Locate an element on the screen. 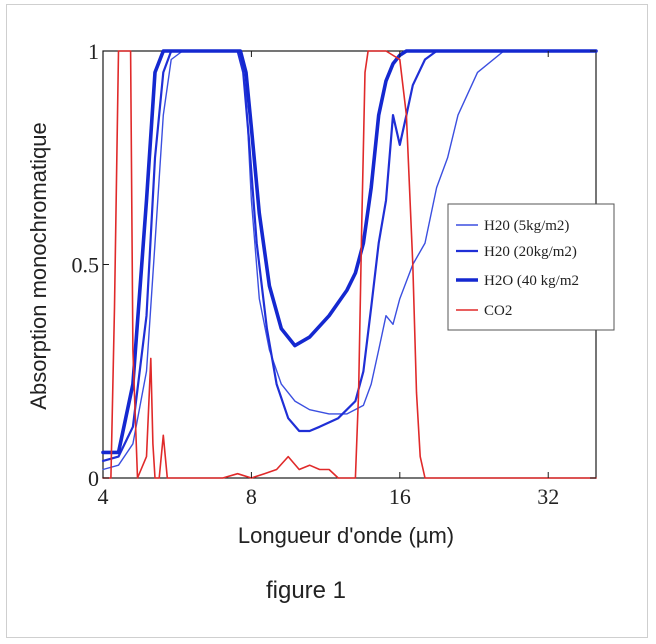 The image size is (656, 644). x-tick-label: 32 is located at coordinates (548, 496).